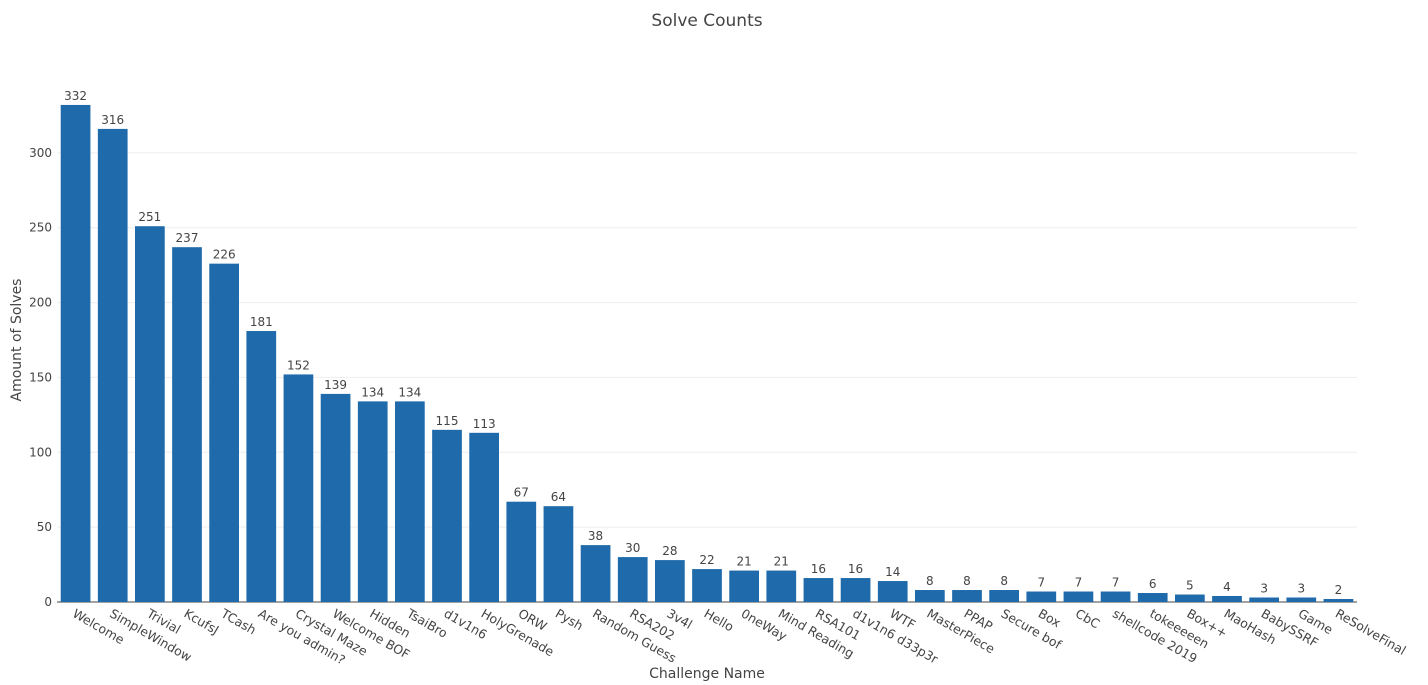  I want to click on bar-value-label: 226, so click(224, 255).